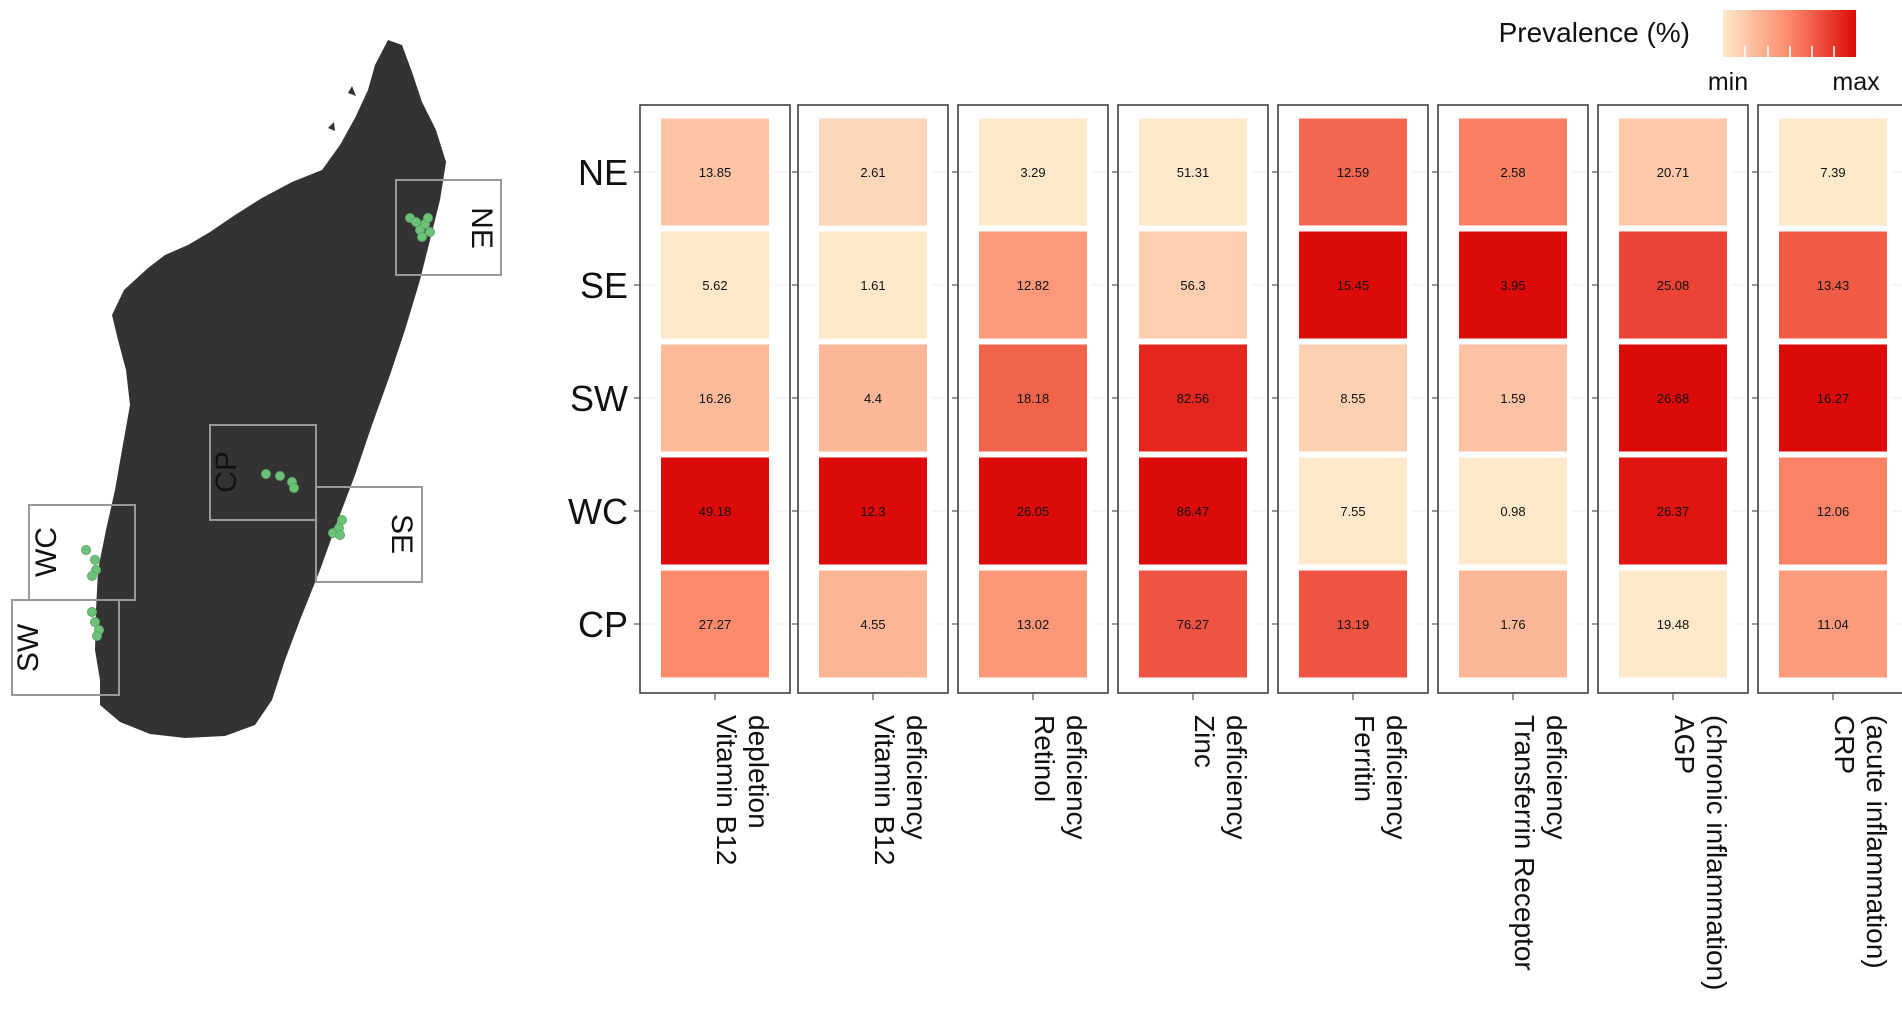 Image resolution: width=1902 pixels, height=1035 pixels. What do you see at coordinates (401, 534) in the screenshot?
I see `map-label-se: SE` at bounding box center [401, 534].